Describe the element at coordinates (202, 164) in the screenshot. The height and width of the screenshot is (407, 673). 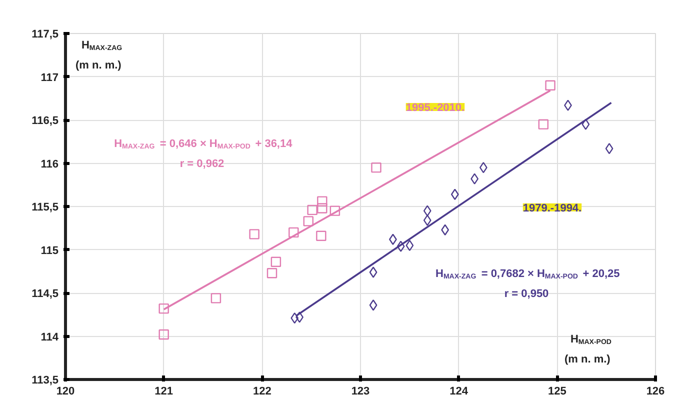
I see `annotation: r = 0,962` at that location.